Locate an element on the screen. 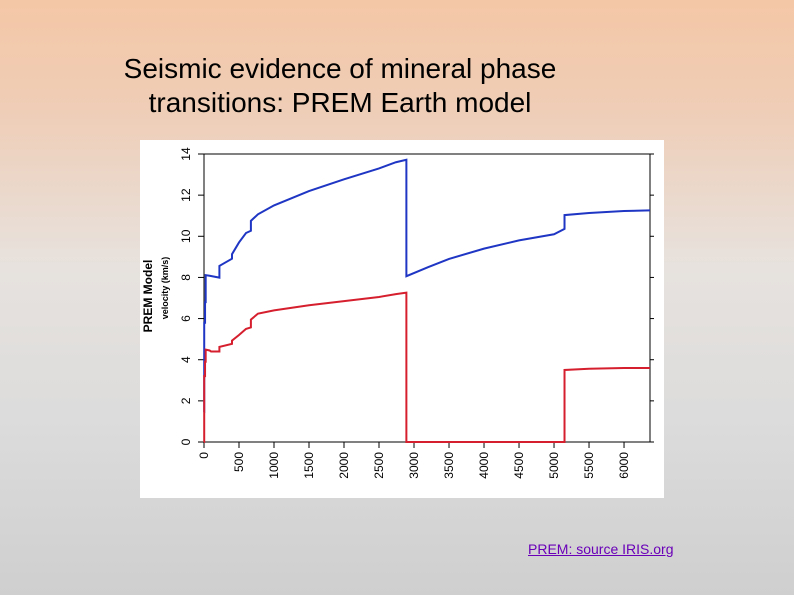 This screenshot has height=595, width=794. y-tick-label: 10 is located at coordinates (186, 236).